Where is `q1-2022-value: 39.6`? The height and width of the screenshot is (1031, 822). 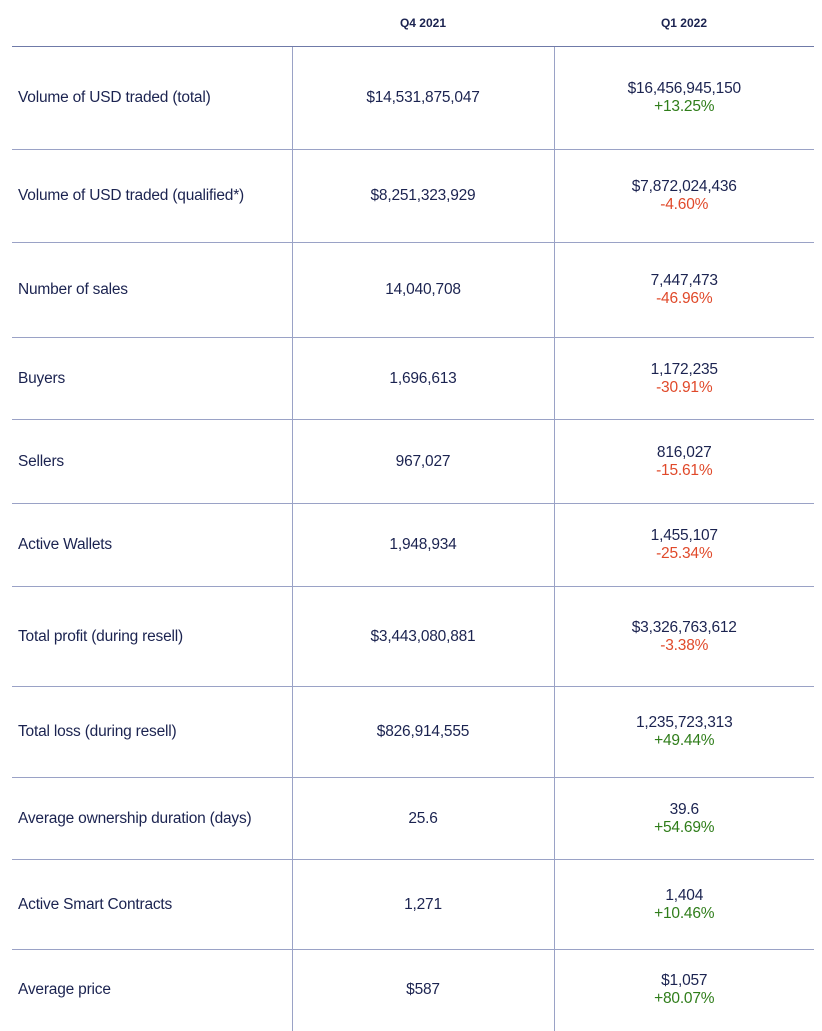 q1-2022-value: 39.6 is located at coordinates (684, 809).